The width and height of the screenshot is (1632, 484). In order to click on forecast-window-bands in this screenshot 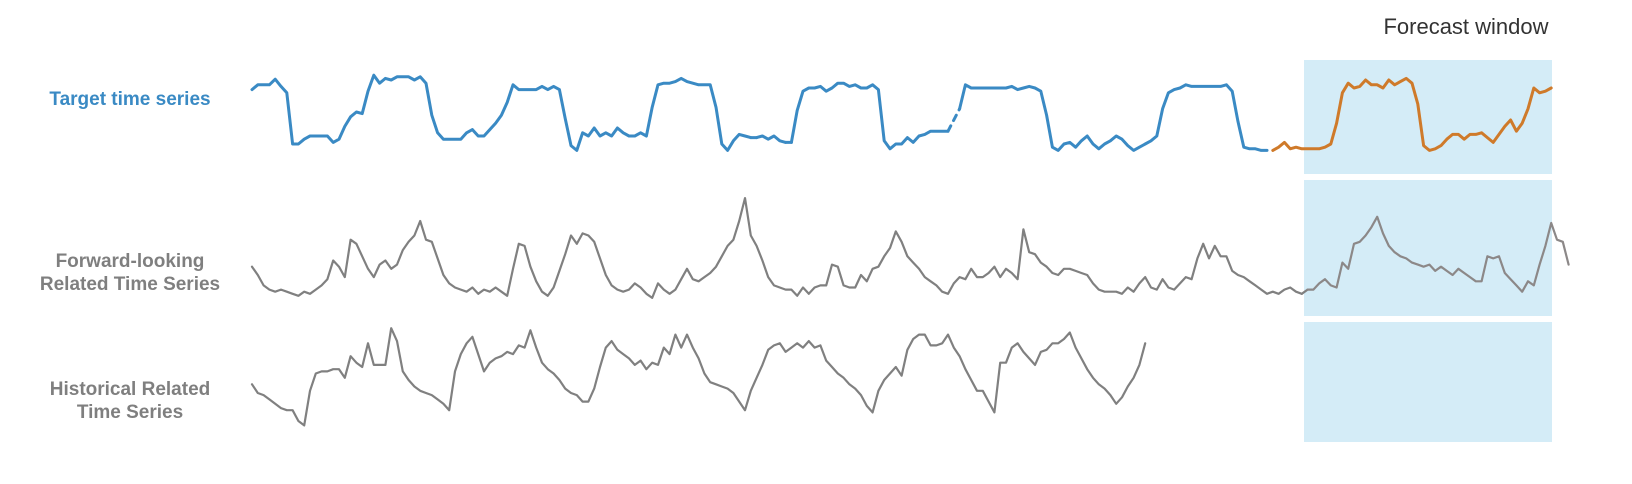, I will do `click(1428, 251)`.